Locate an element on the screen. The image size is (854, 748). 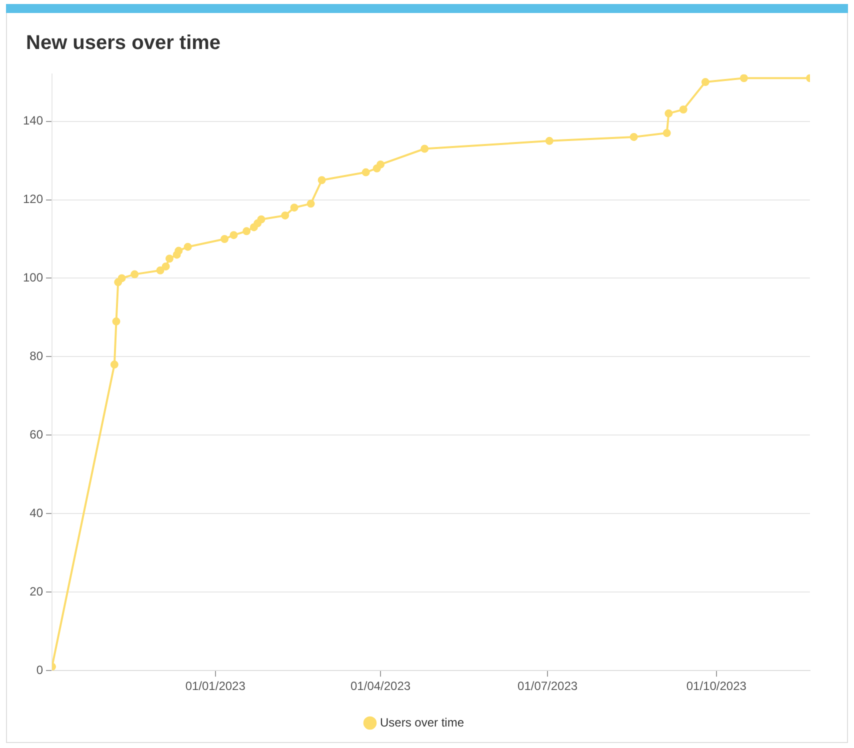
y-tick-label: 80 is located at coordinates (37, 356).